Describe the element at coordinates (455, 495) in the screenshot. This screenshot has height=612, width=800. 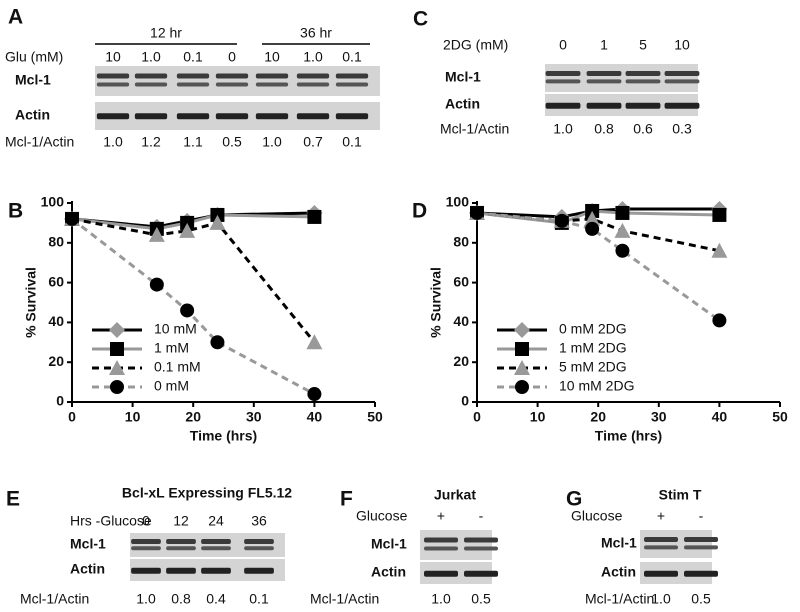
I see `panel-title: Jurkat` at that location.